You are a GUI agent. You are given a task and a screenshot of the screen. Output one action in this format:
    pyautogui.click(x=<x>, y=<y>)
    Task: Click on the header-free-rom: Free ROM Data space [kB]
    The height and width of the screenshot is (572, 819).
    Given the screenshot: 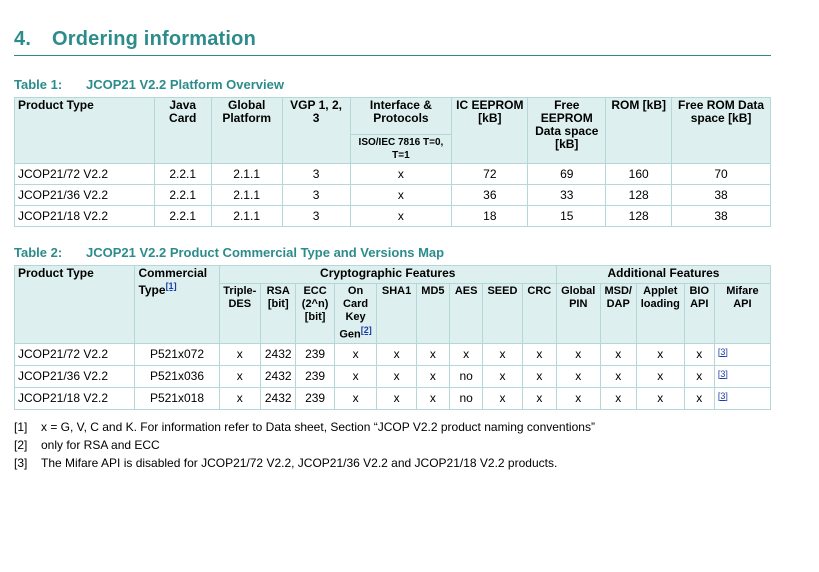 What is the action you would take?
    pyautogui.click(x=721, y=130)
    